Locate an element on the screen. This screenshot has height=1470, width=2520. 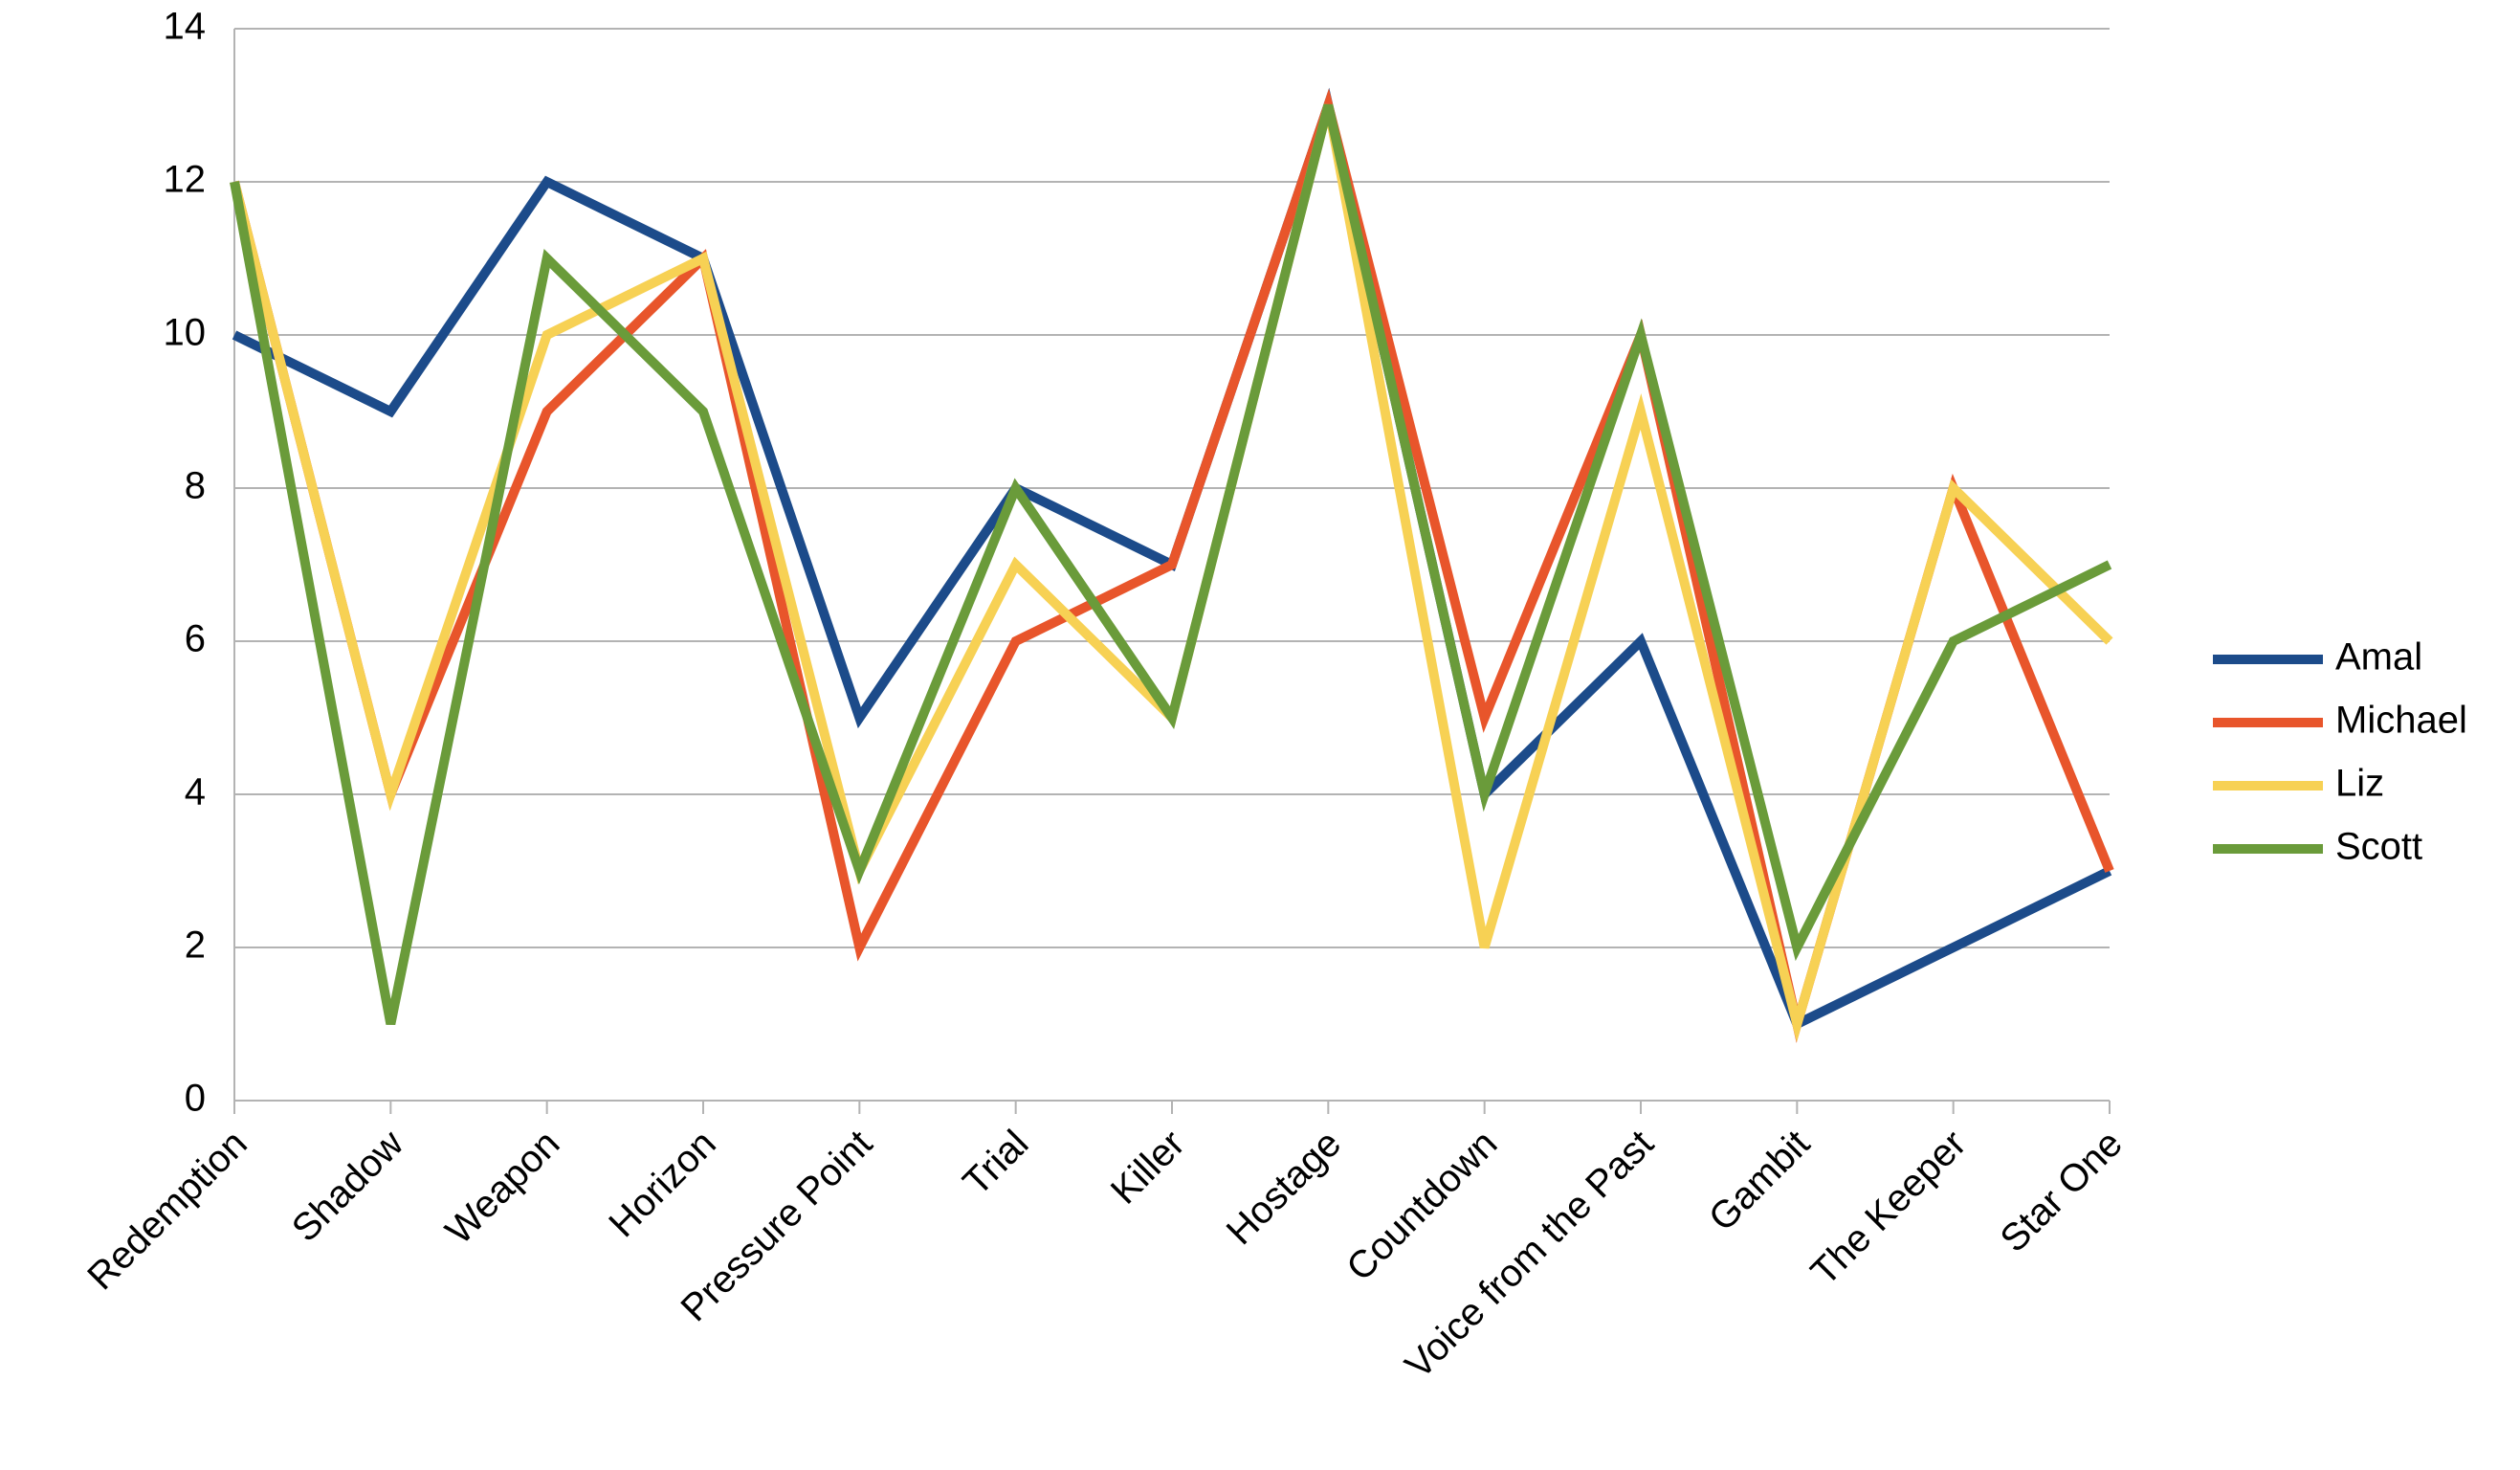
x-tick-label: Shadow is located at coordinates (348, 1187).